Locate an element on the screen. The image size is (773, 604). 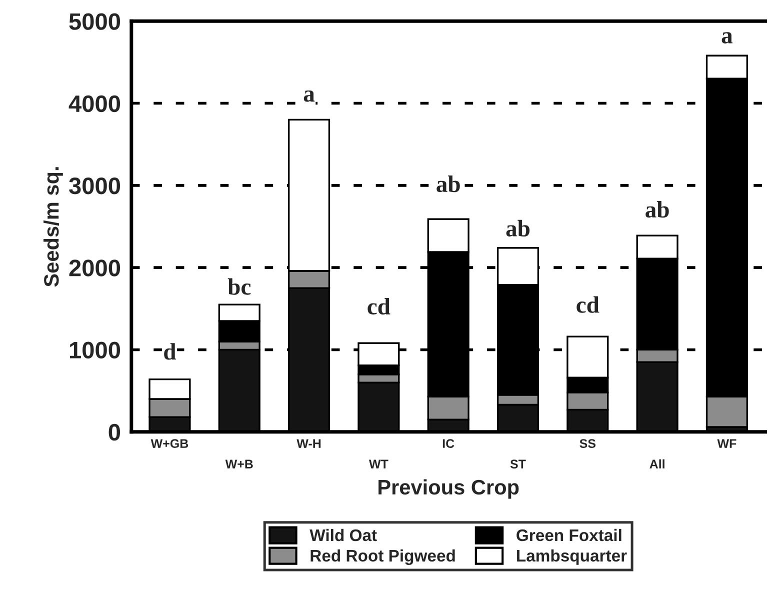
legend-label: Red Root Pigweed is located at coordinates (382, 557).